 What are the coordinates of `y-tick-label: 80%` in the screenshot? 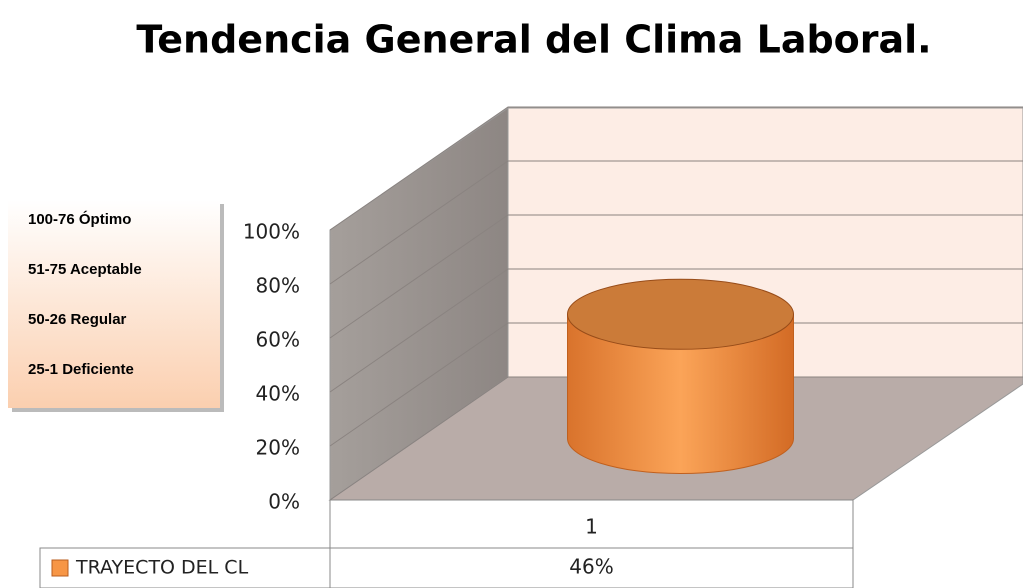 It's located at (278, 286).